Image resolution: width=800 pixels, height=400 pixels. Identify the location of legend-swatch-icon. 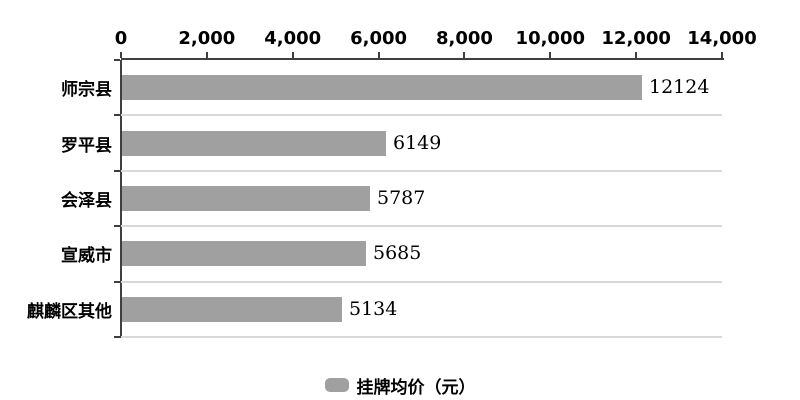
(336, 385).